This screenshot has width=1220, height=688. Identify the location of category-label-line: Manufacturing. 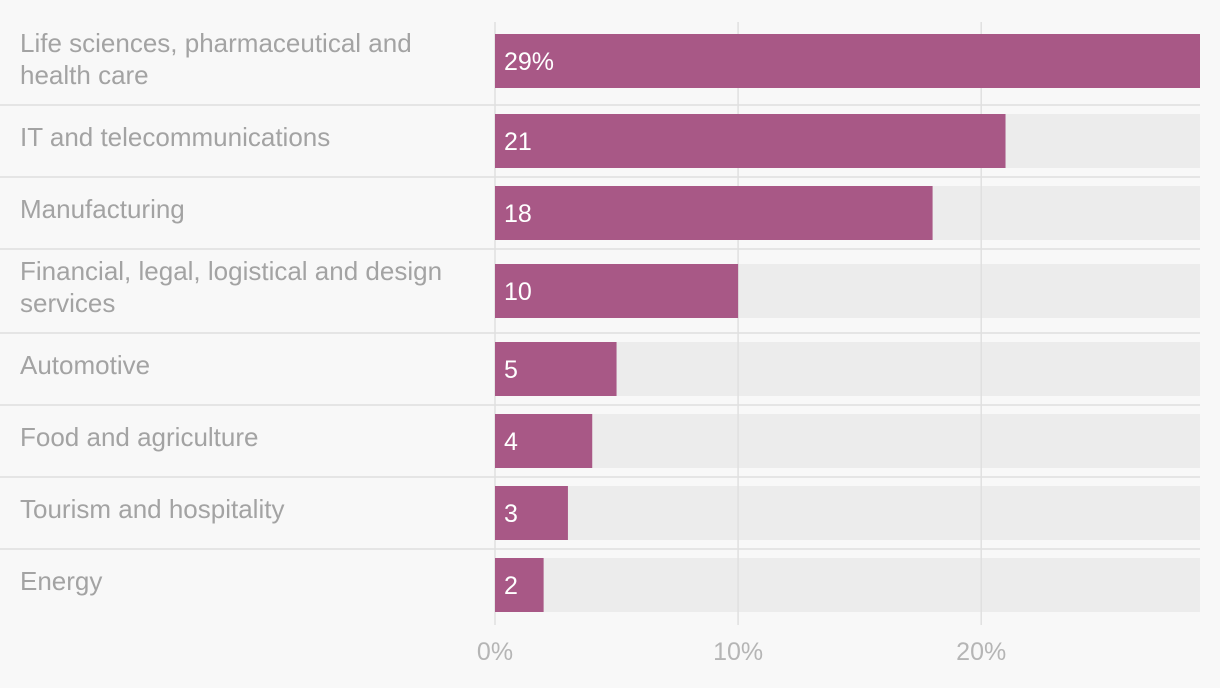
(102, 209).